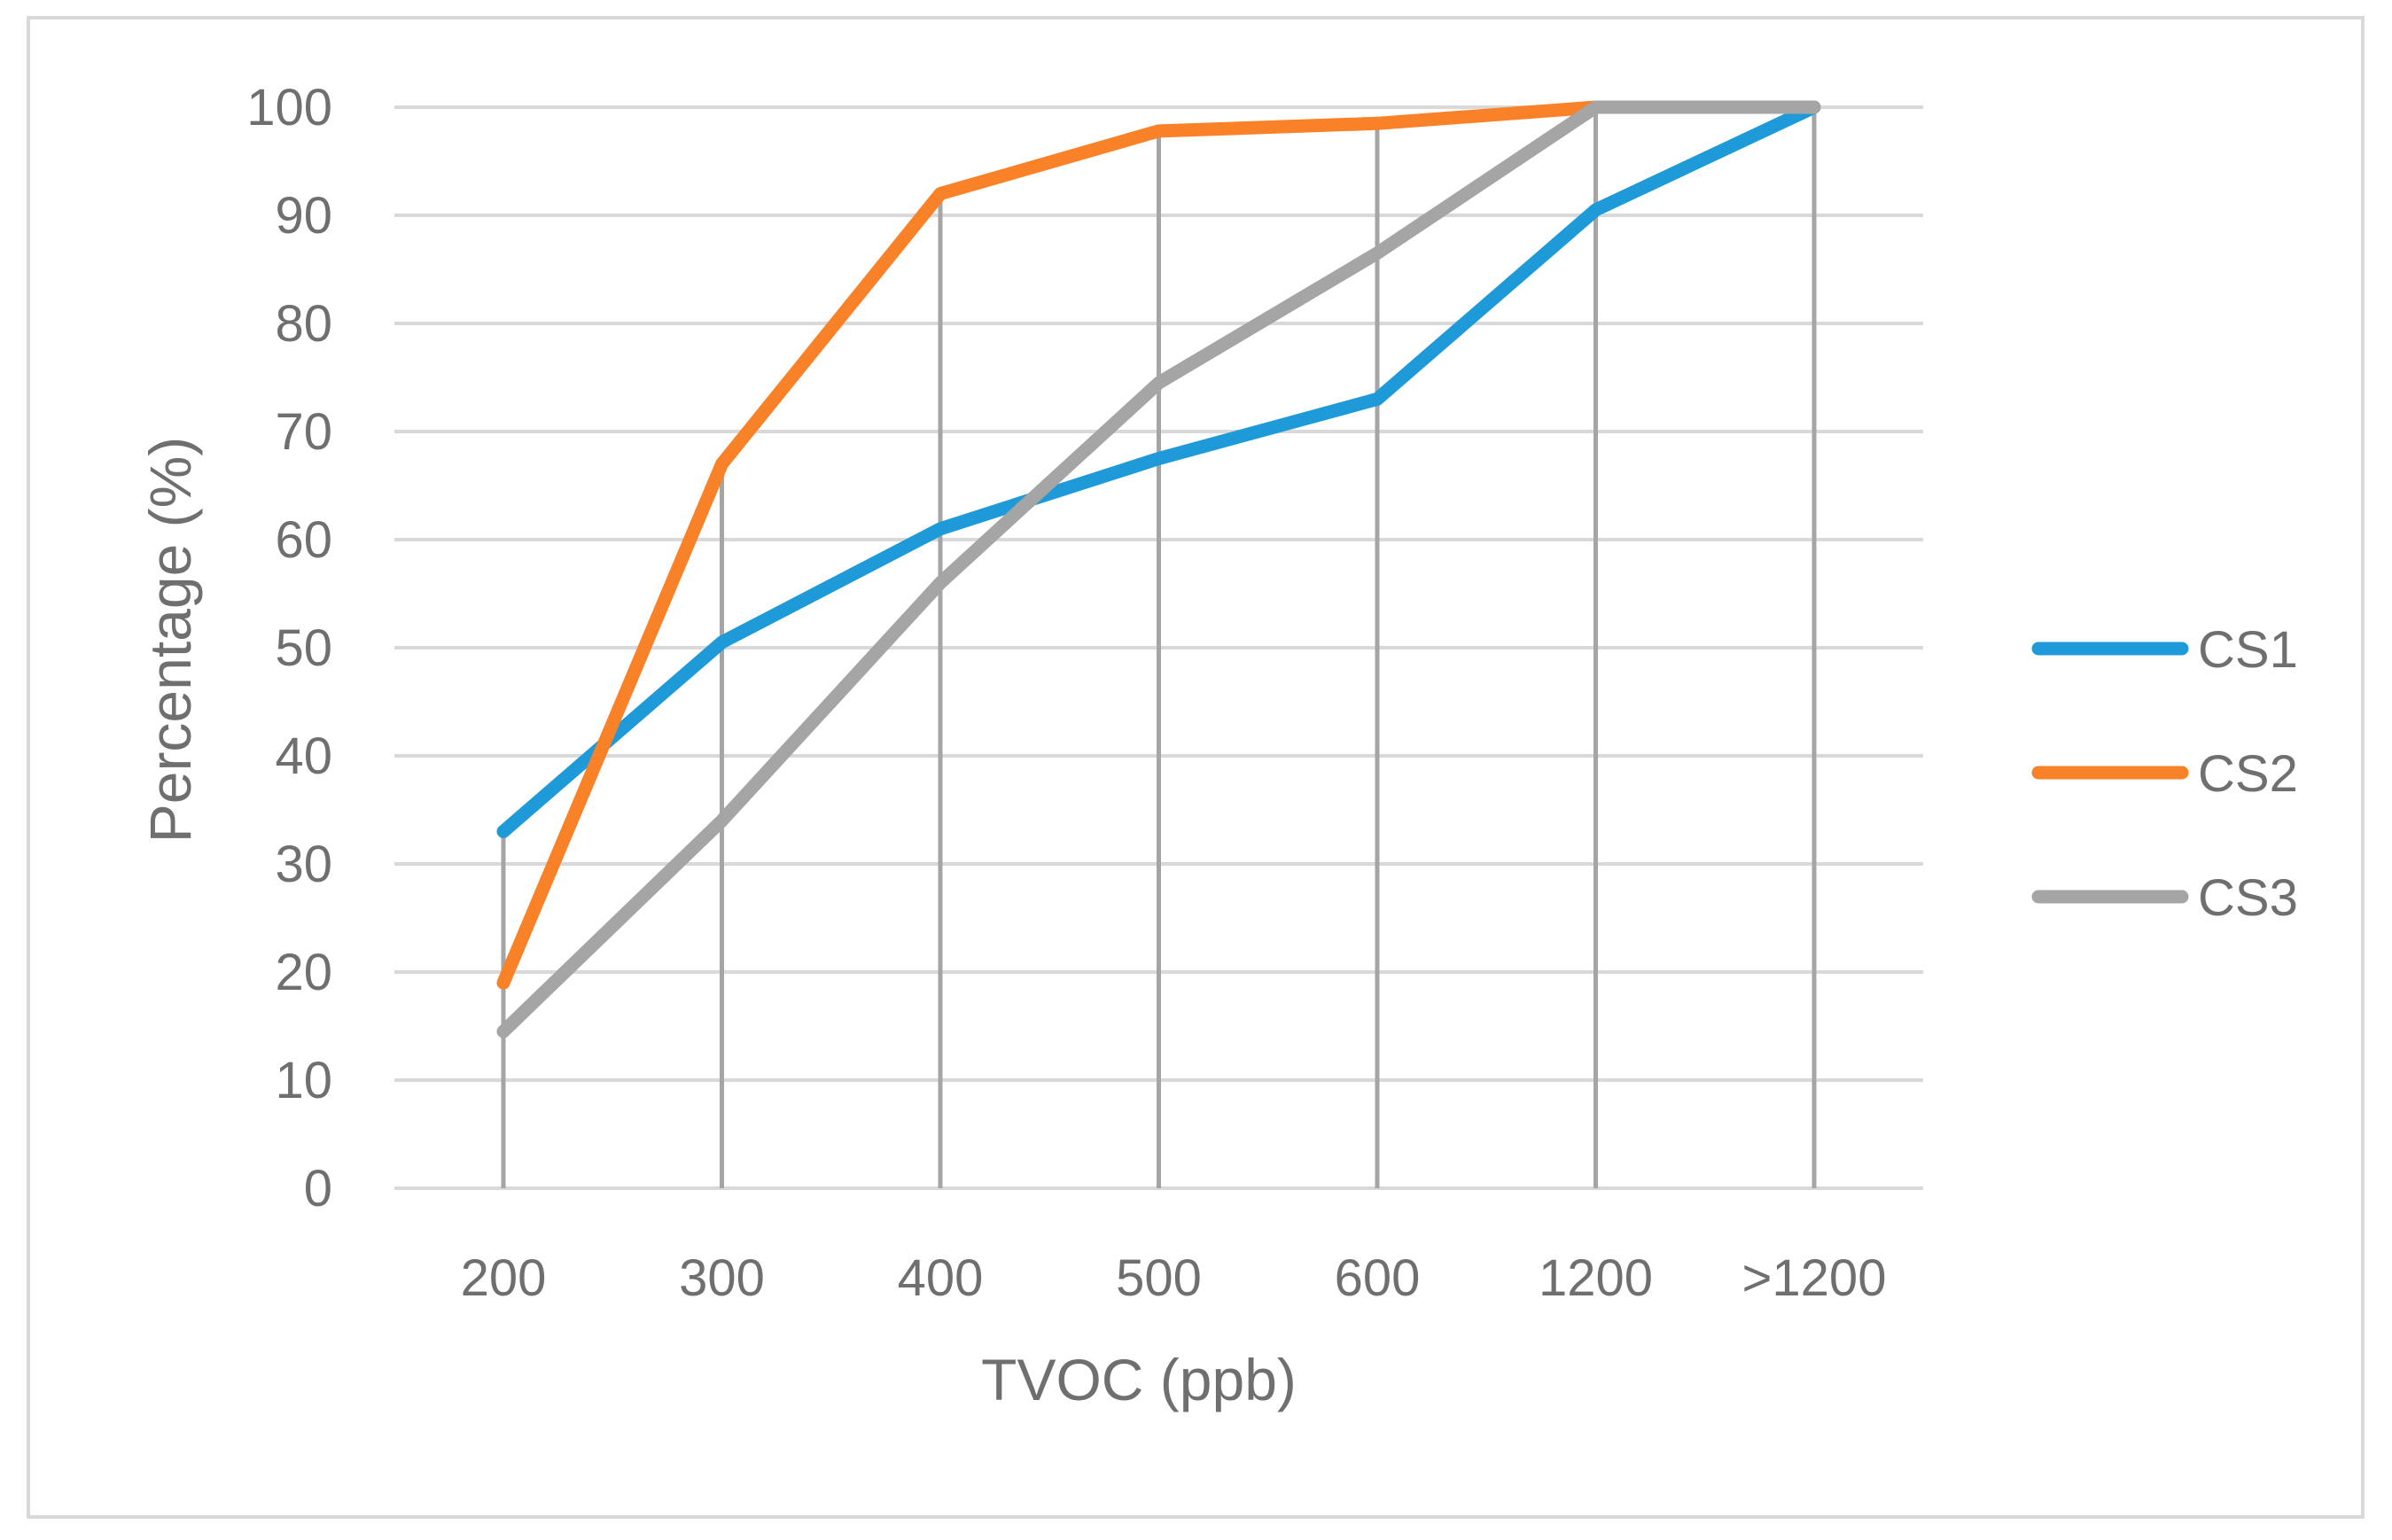 The image size is (2392, 1540). I want to click on legend-label-cs3: CS3, so click(2248, 898).